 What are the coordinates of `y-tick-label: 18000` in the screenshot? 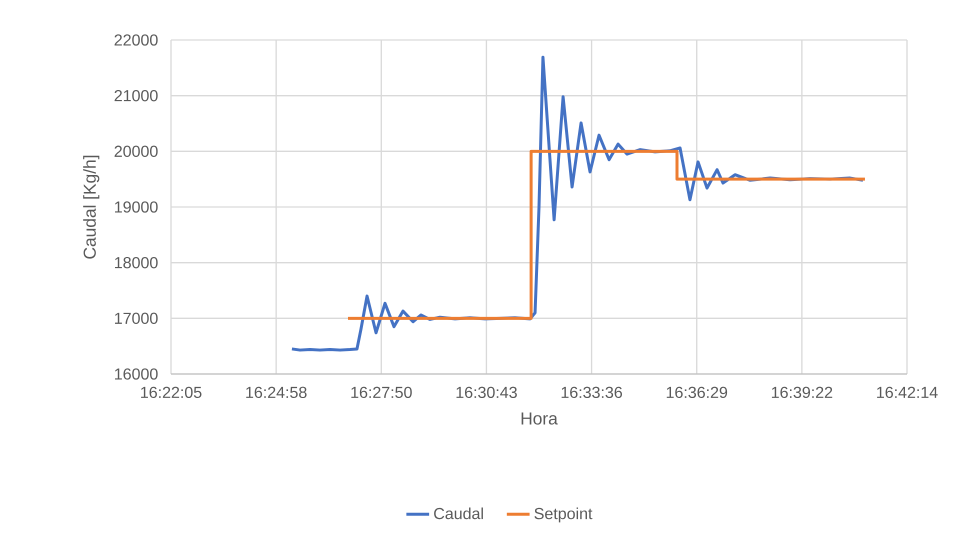 It's located at (136, 262).